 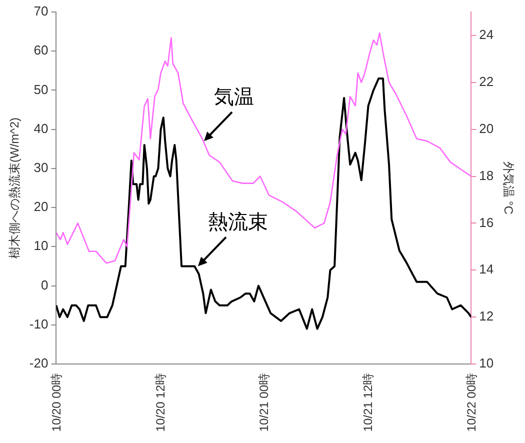 What do you see at coordinates (367, 402) in the screenshot?
I see `x-tick-label: 10/21 12時` at bounding box center [367, 402].